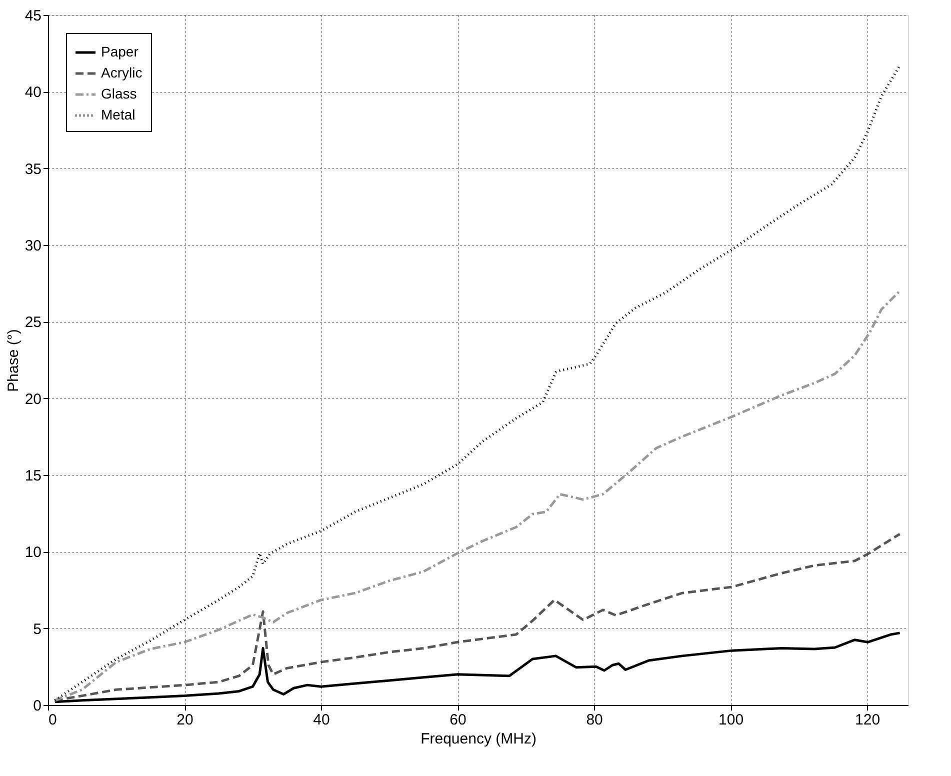 This screenshot has height=776, width=951. Describe the element at coordinates (867, 720) in the screenshot. I see `x-tick-label: 120` at that location.